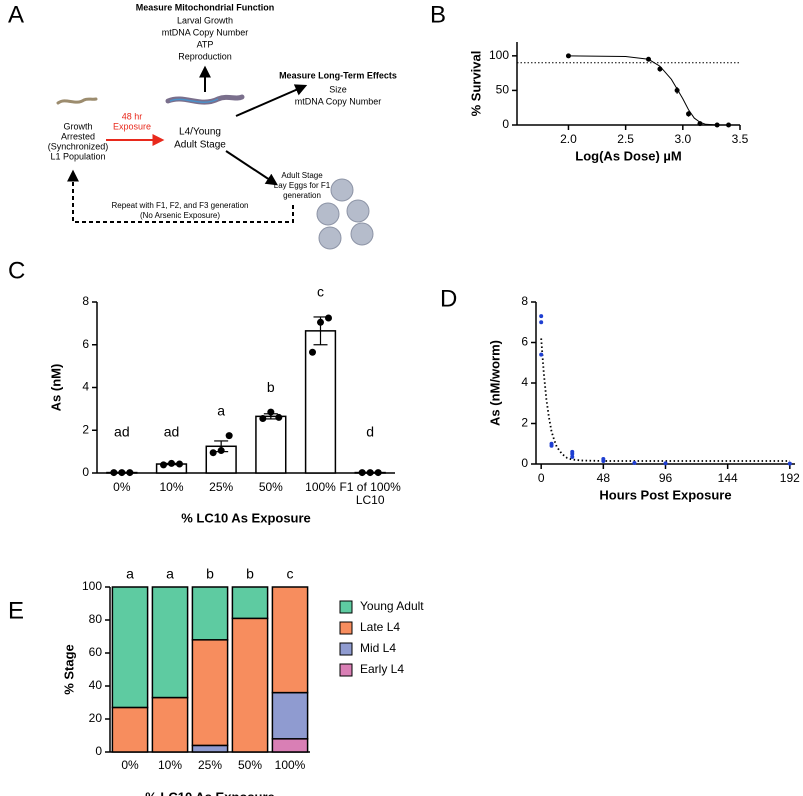 The height and width of the screenshot is (796, 803). Describe the element at coordinates (205, 44) in the screenshot. I see `mito-item: ATP` at that location.